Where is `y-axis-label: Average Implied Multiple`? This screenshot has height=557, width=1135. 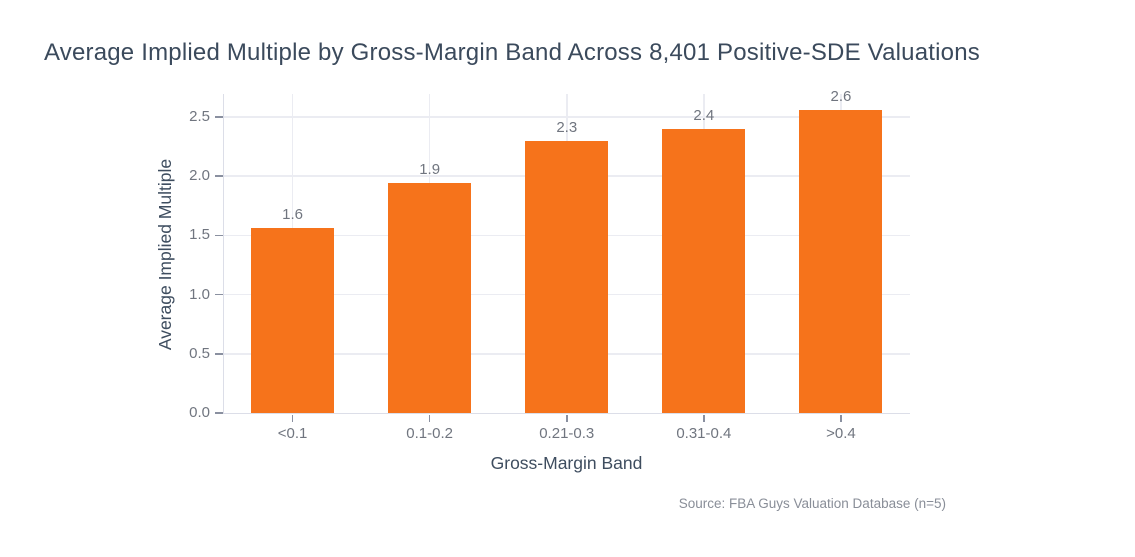
y-axis-label: Average Implied Multiple is located at coordinates (166, 254).